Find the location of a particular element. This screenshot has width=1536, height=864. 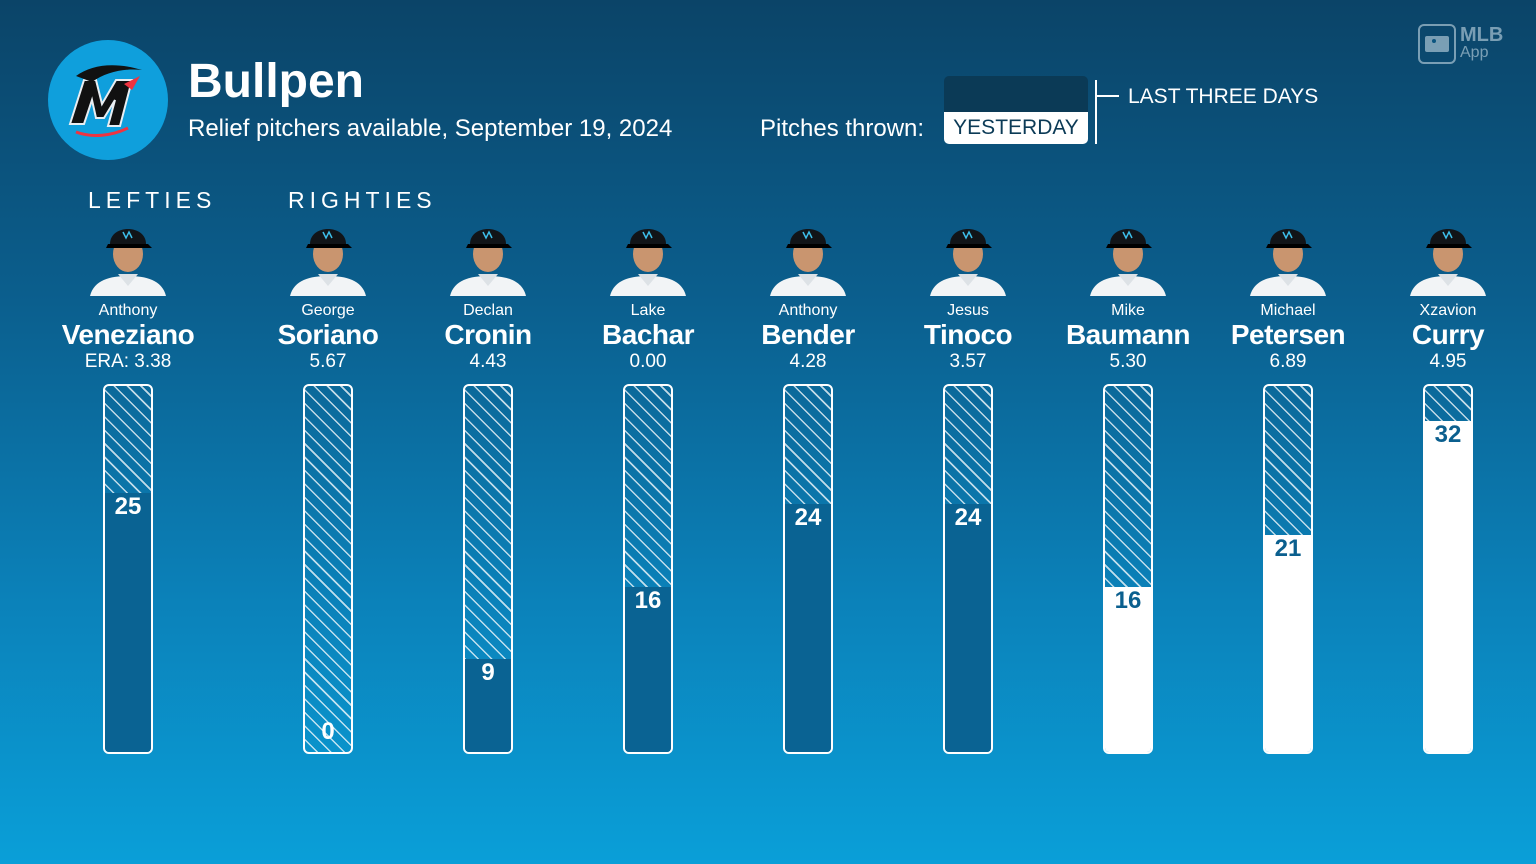

pitcher-card: Xzavion Curry 4.95 is located at coordinates (1448, 295).